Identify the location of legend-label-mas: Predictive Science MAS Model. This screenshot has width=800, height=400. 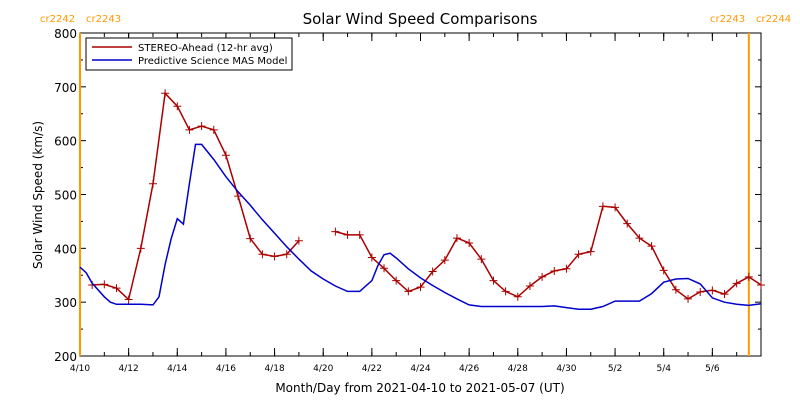
(212, 61).